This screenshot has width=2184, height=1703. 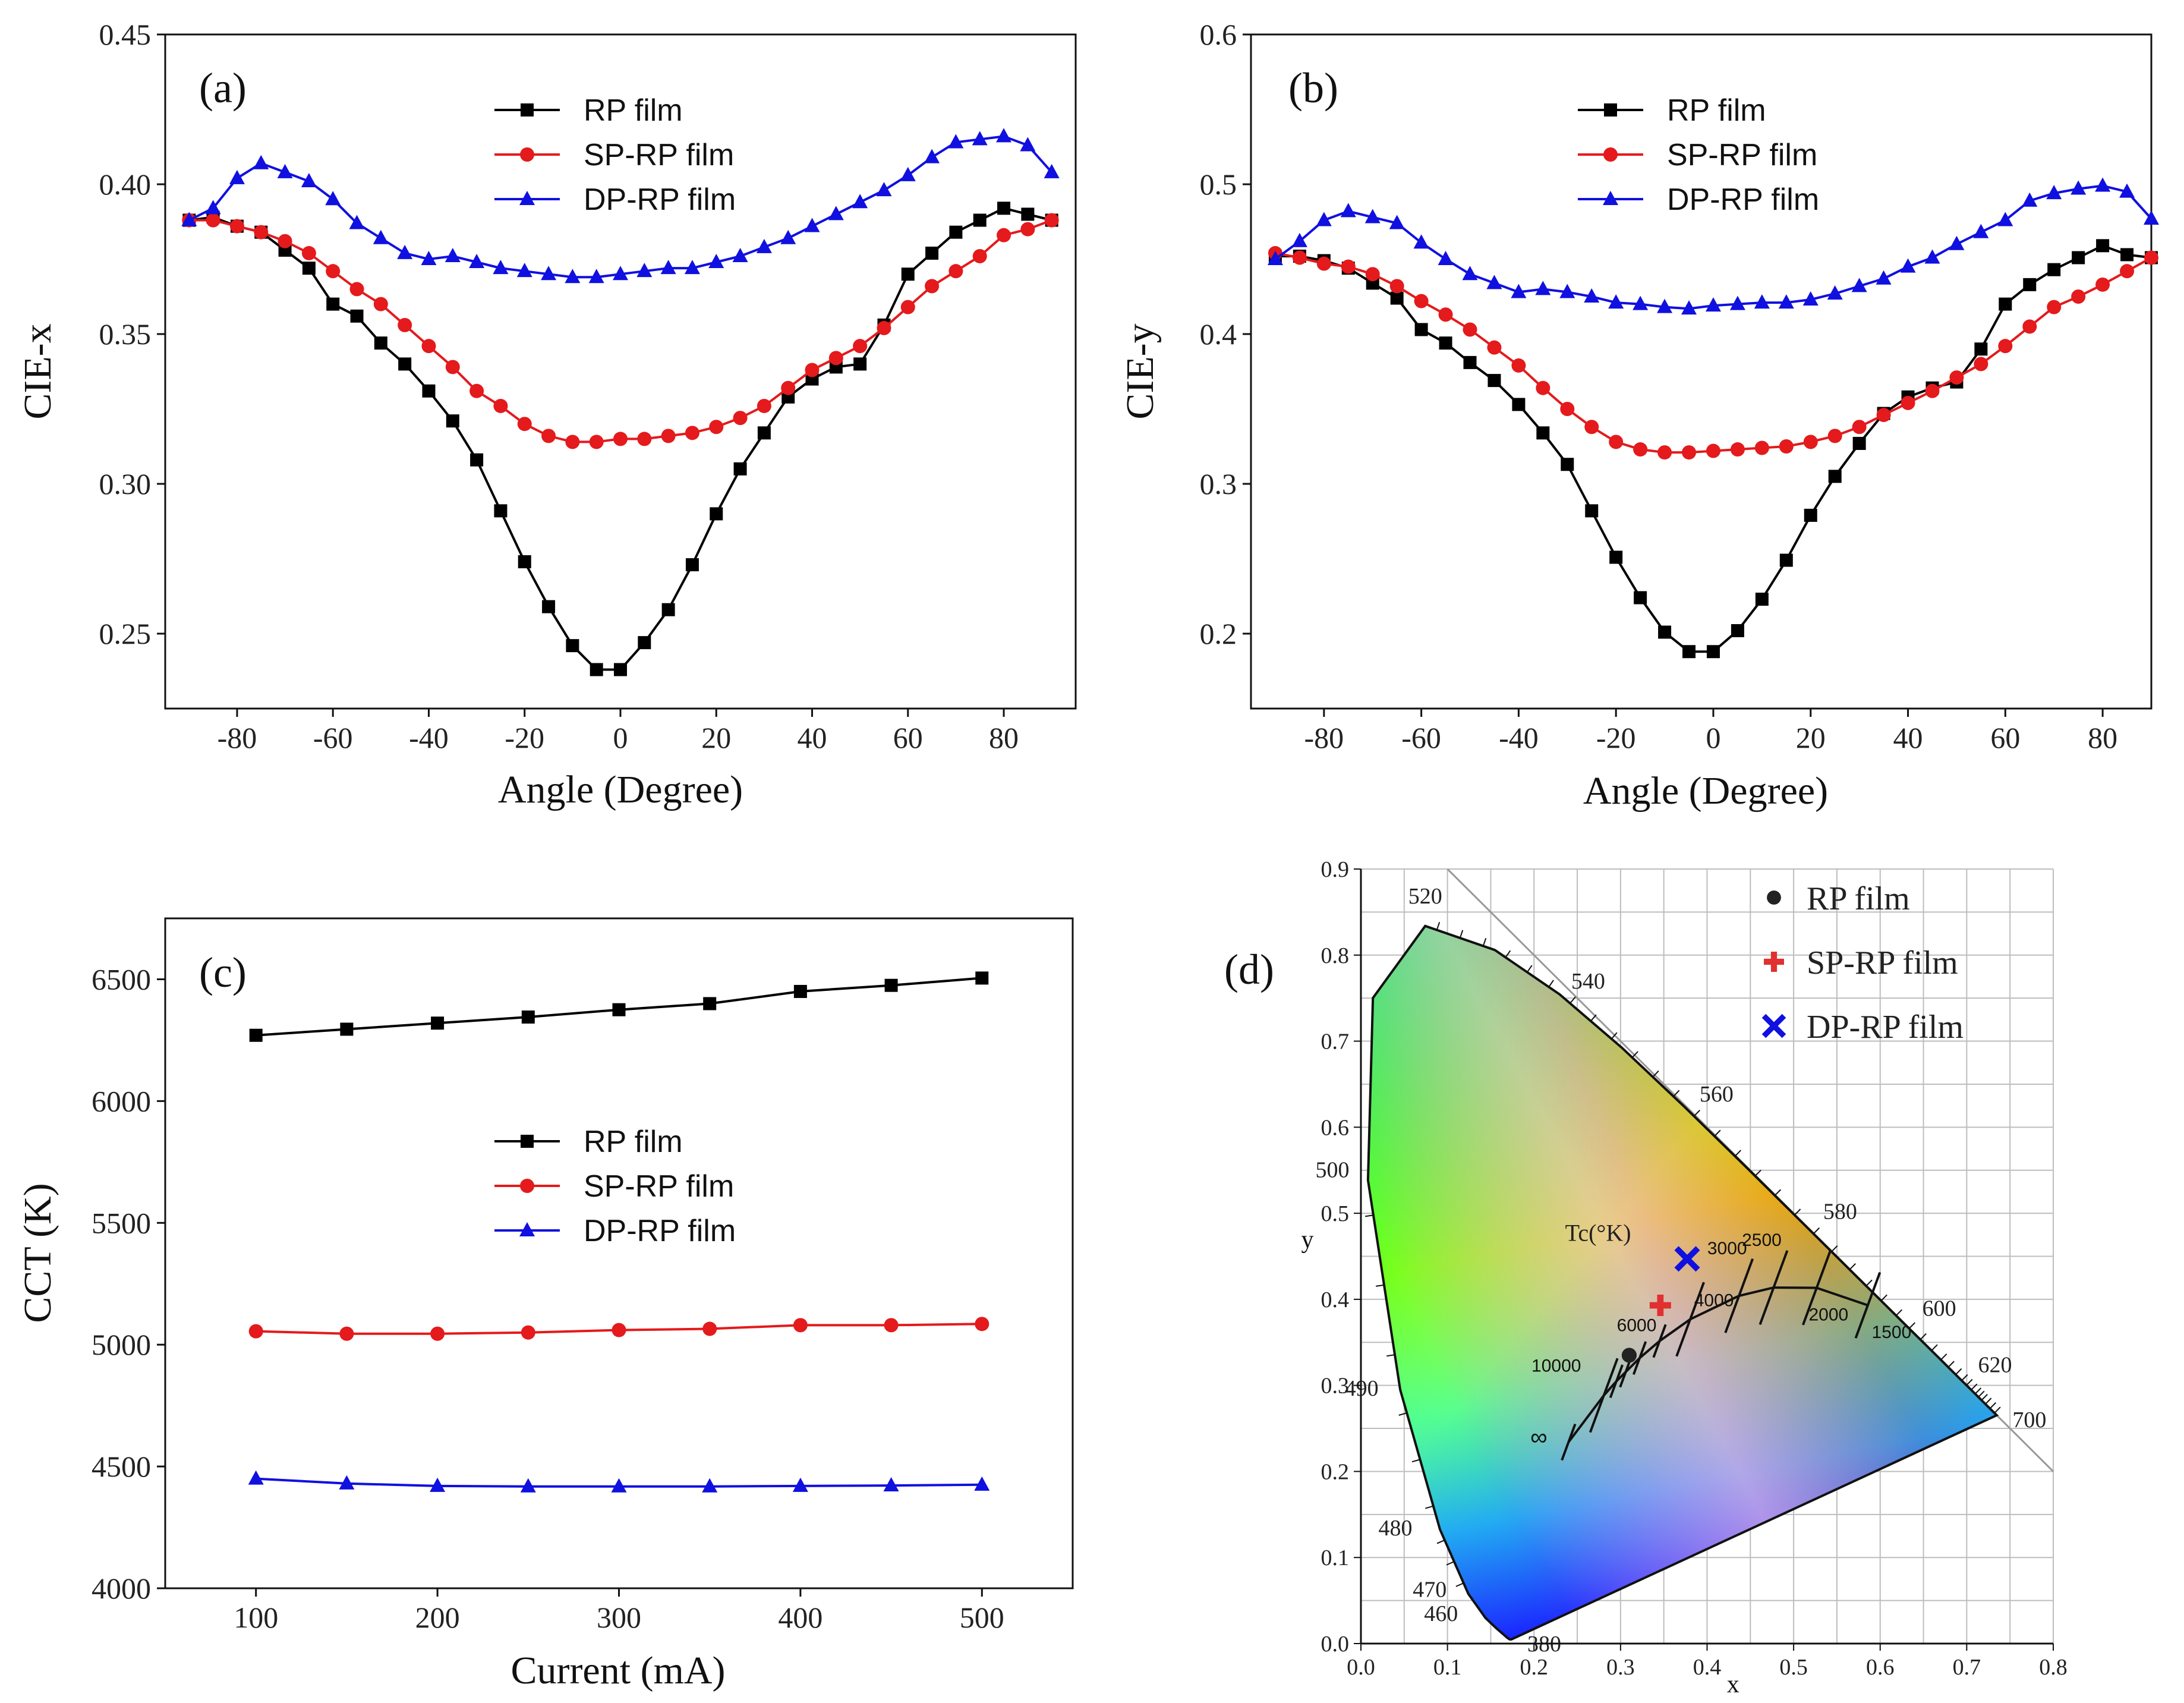 What do you see at coordinates (121, 1101) in the screenshot?
I see `y-tick-label: 6000` at bounding box center [121, 1101].